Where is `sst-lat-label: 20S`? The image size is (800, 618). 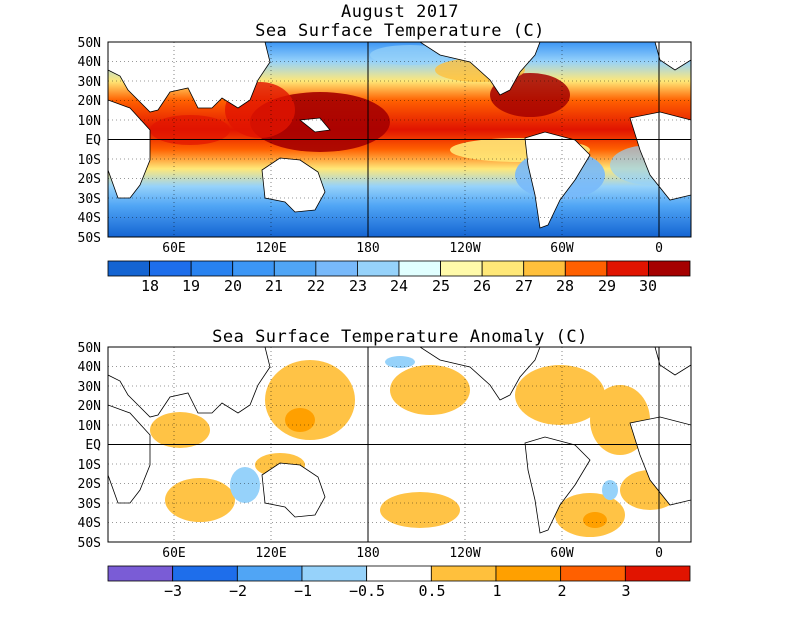 sst-lat-label: 20S is located at coordinates (89, 179).